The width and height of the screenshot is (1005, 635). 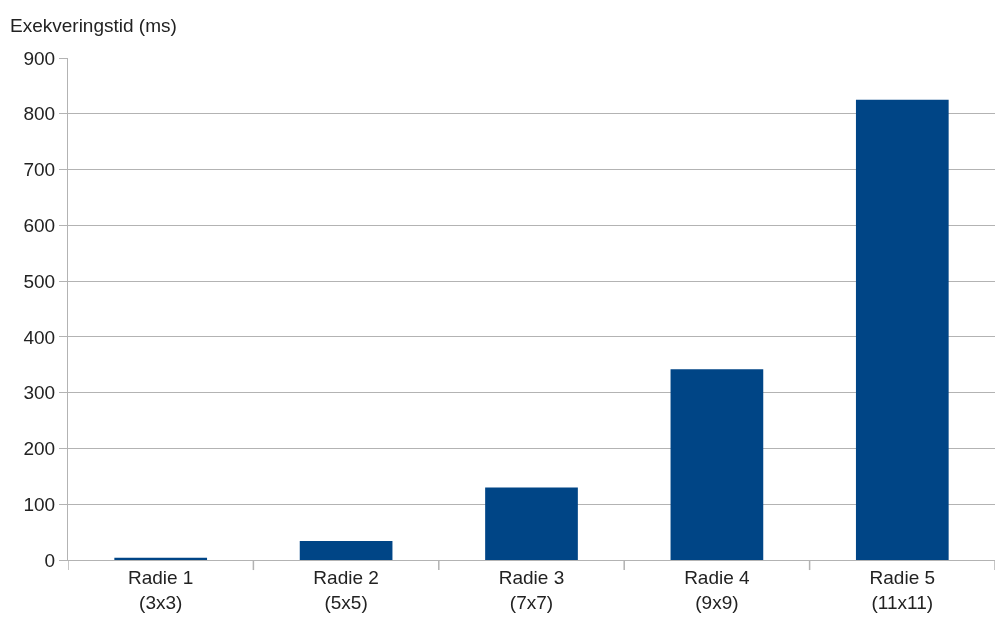 I want to click on y-tick-label: 100, so click(x=39, y=504).